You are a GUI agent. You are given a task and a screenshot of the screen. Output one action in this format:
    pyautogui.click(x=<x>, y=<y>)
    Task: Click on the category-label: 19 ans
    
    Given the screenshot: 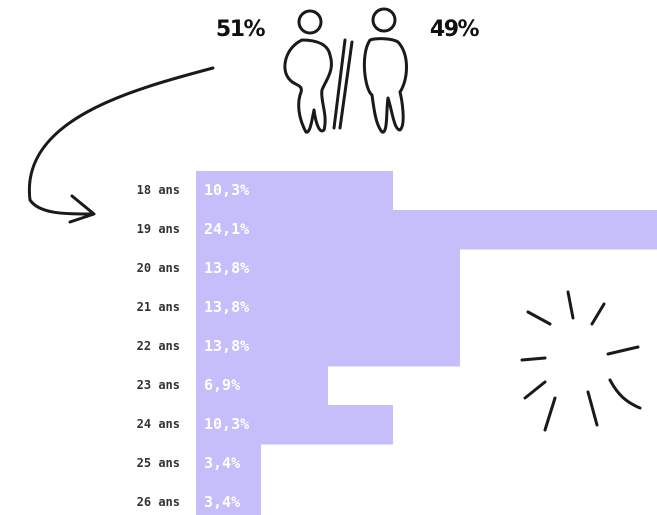 What is the action you would take?
    pyautogui.click(x=158, y=229)
    